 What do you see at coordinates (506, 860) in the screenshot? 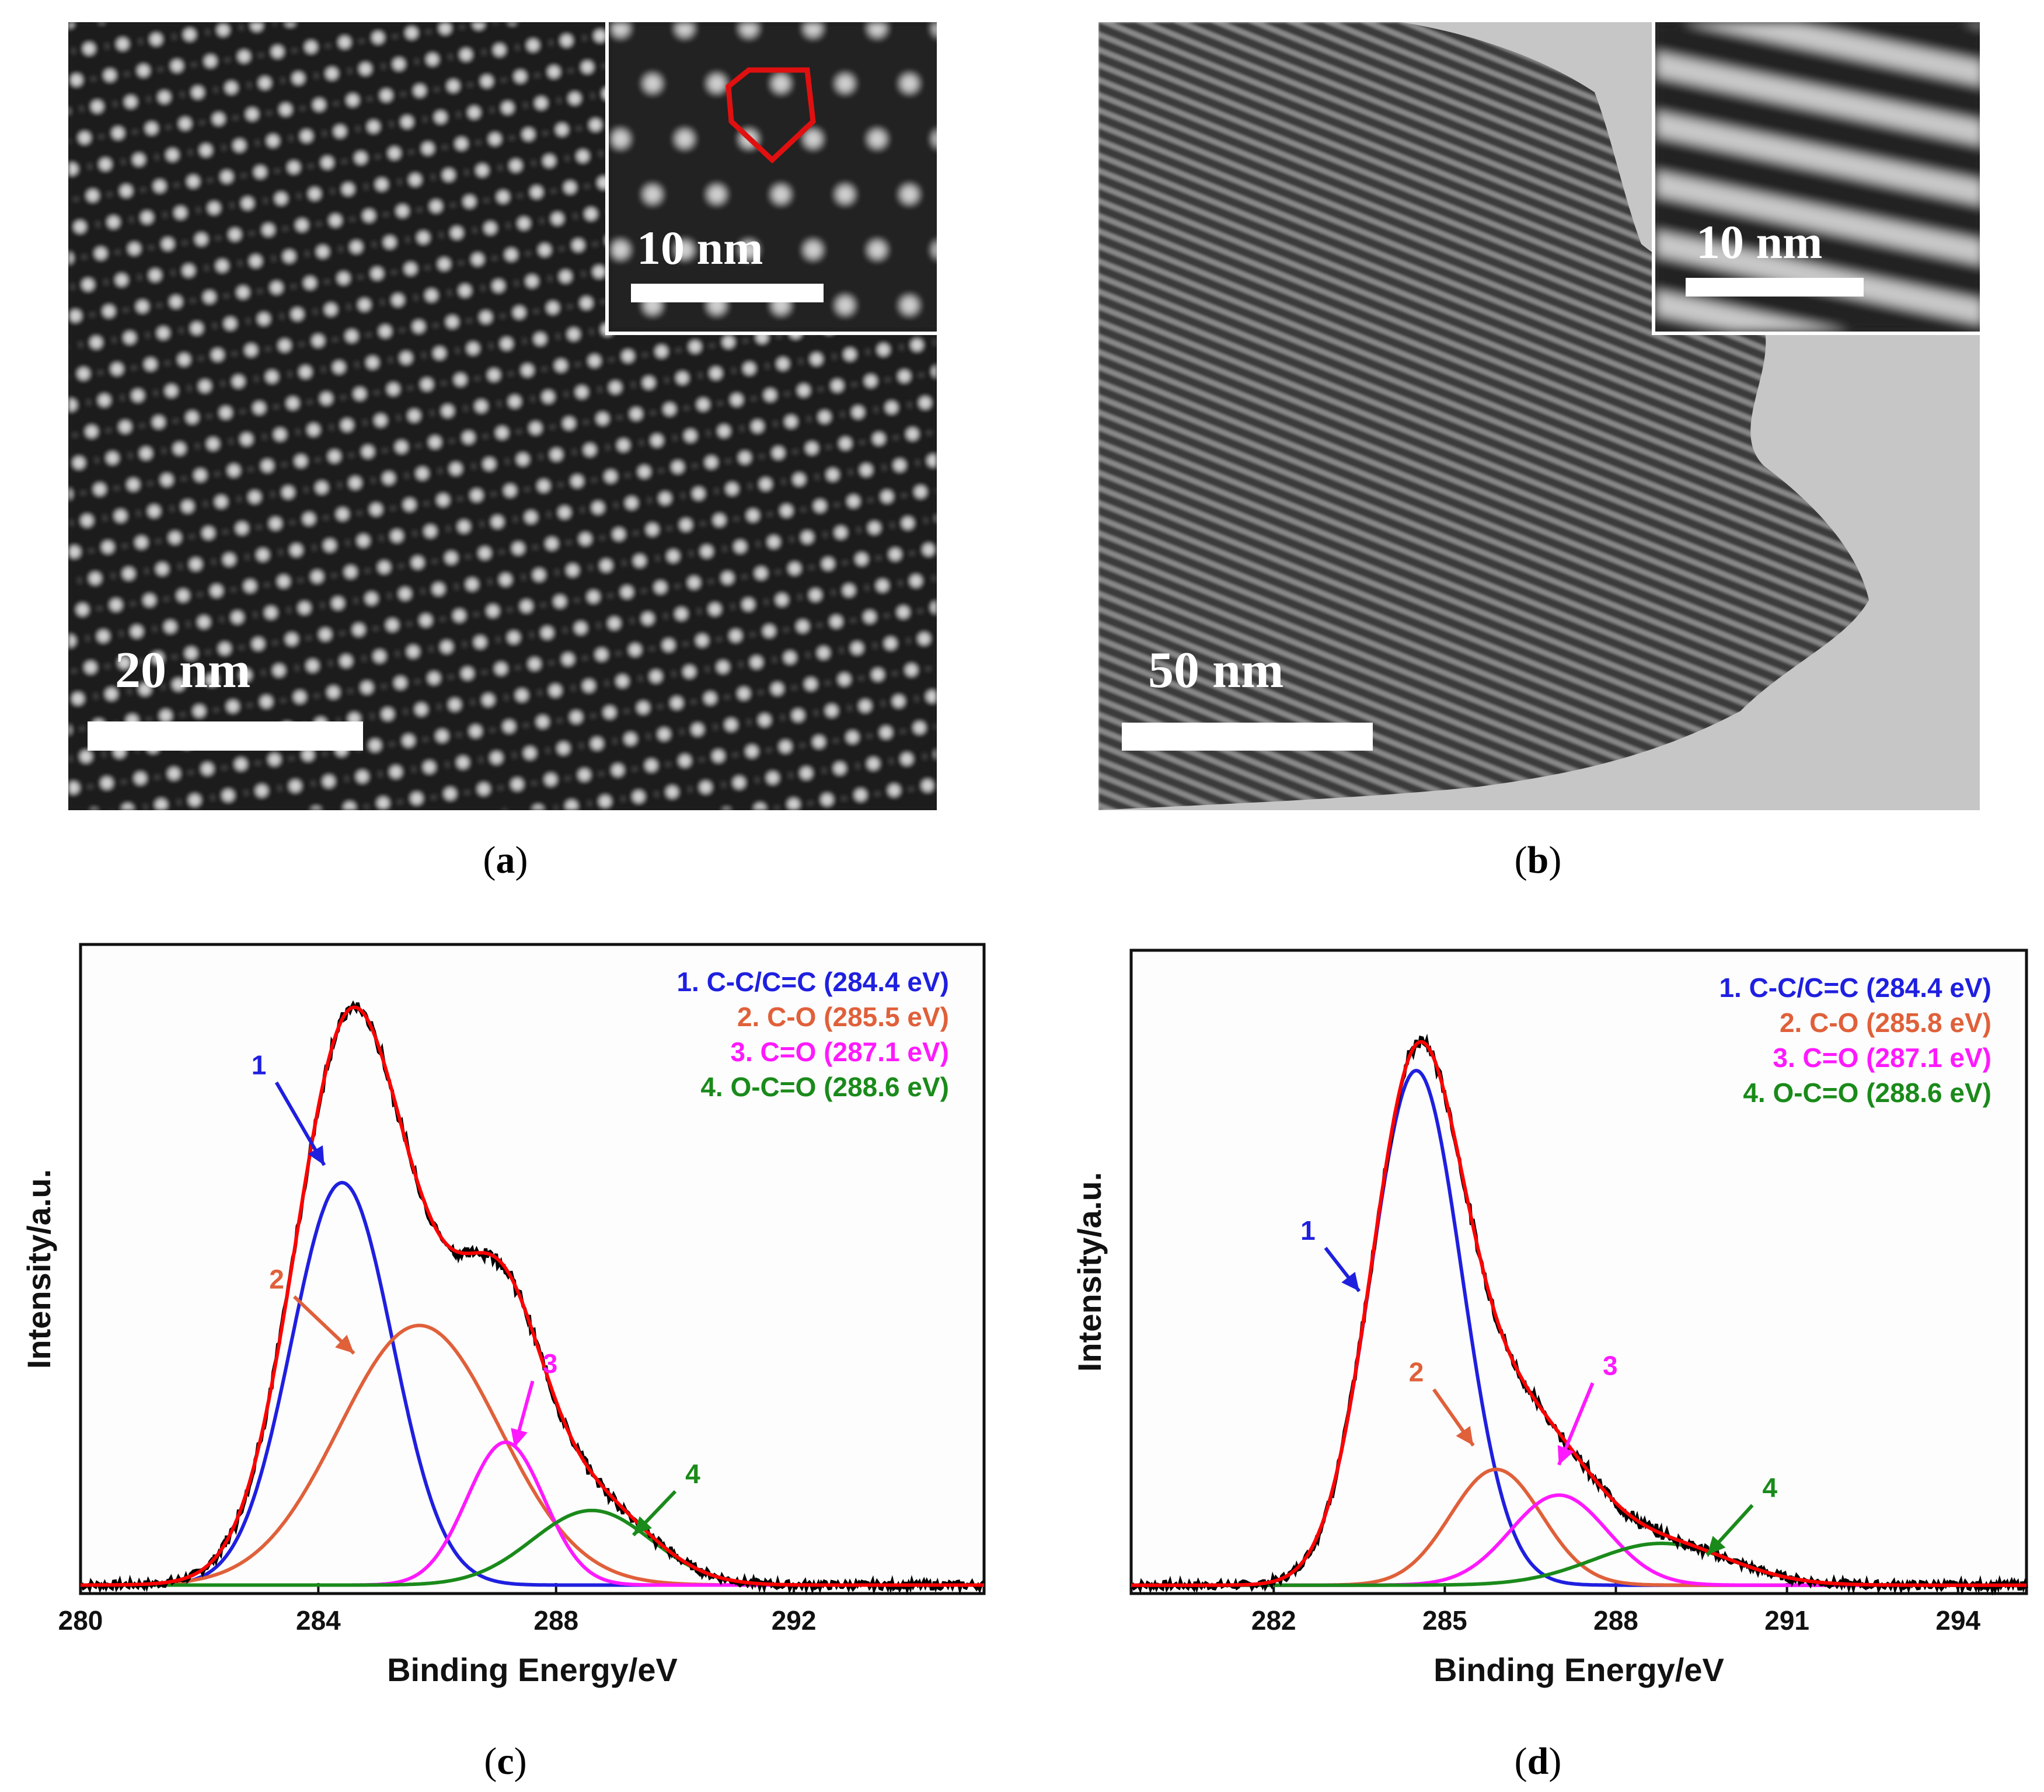
I see `caption-a: (a)` at bounding box center [506, 860].